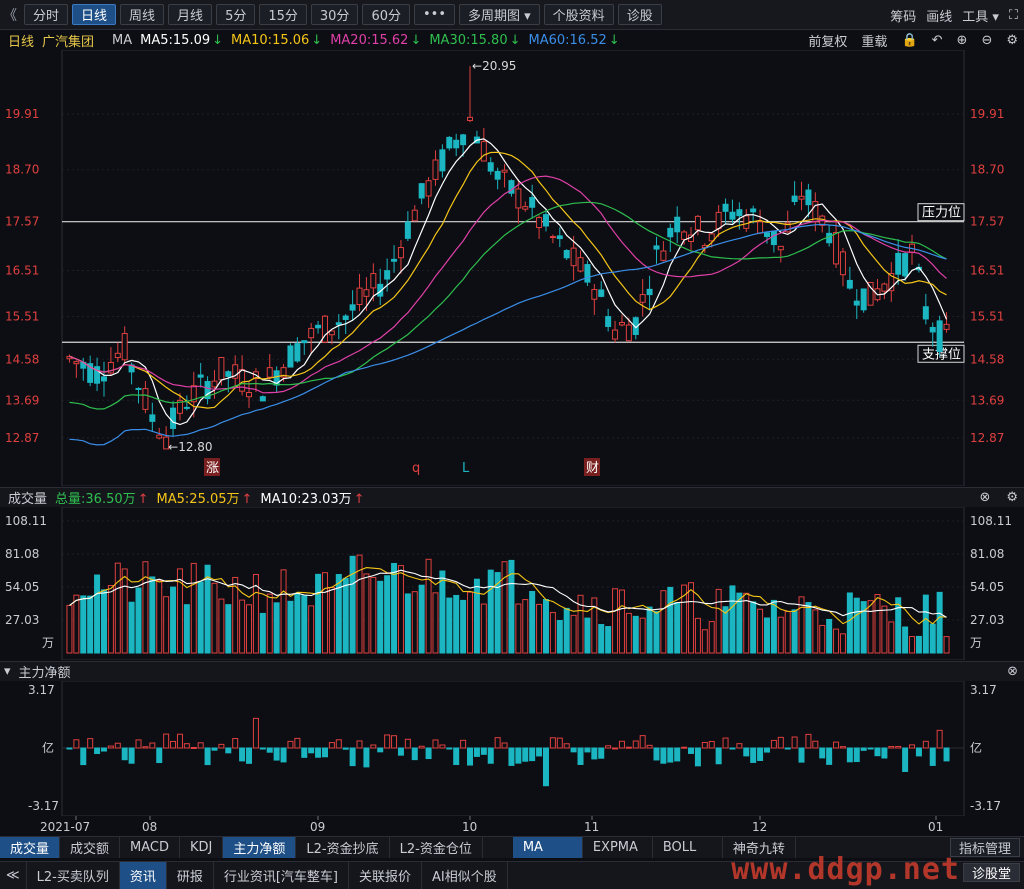 Image resolution: width=1024 pixels, height=889 pixels. Describe the element at coordinates (984, 847) in the screenshot. I see `indicator-manager-button: 指标管理` at that location.